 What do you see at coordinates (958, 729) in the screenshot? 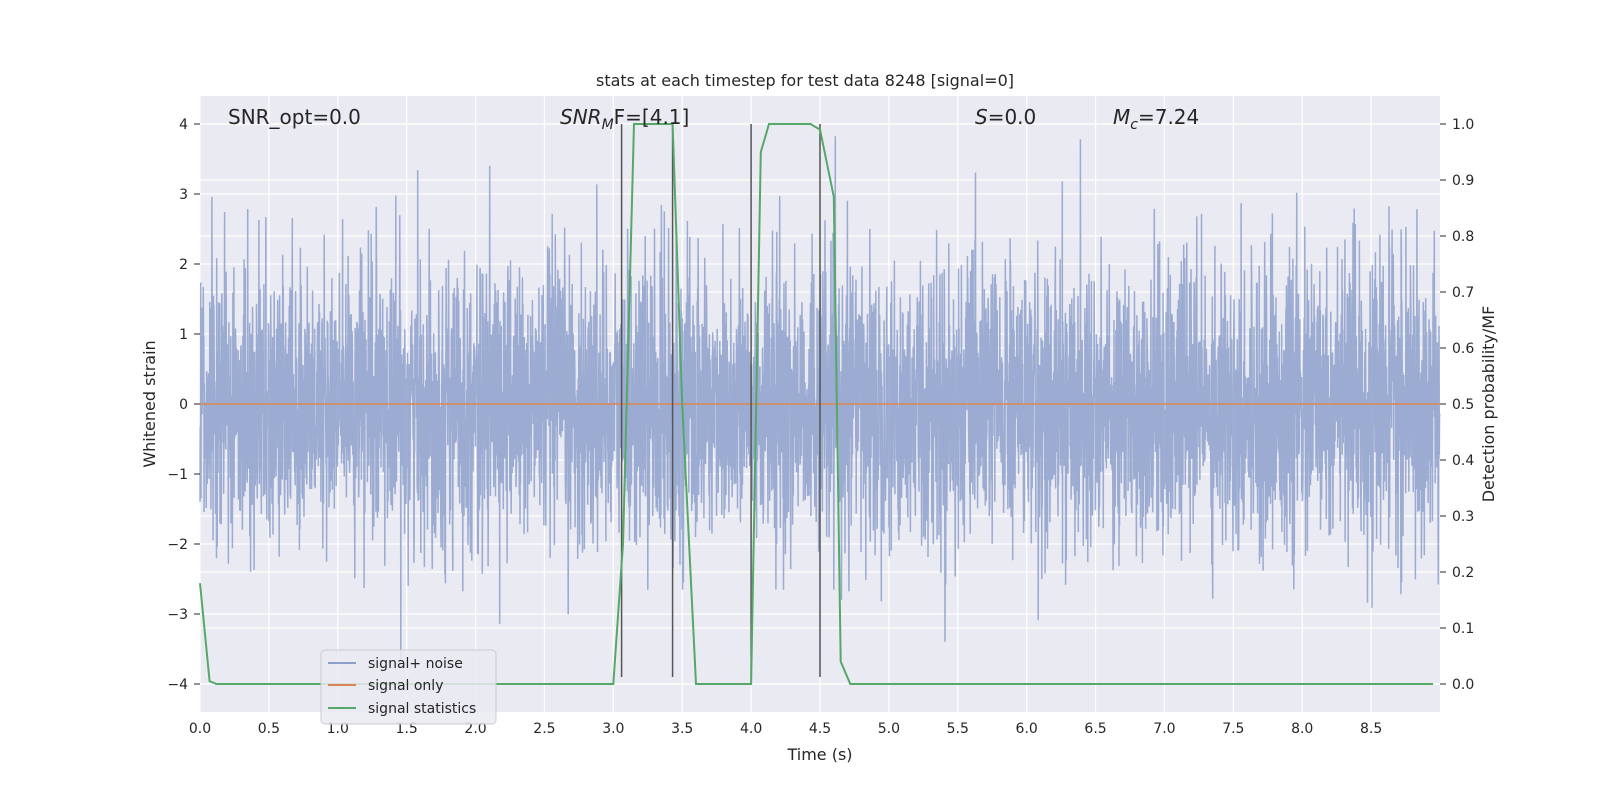
I see `x-tick-label: 5.5` at bounding box center [958, 729].